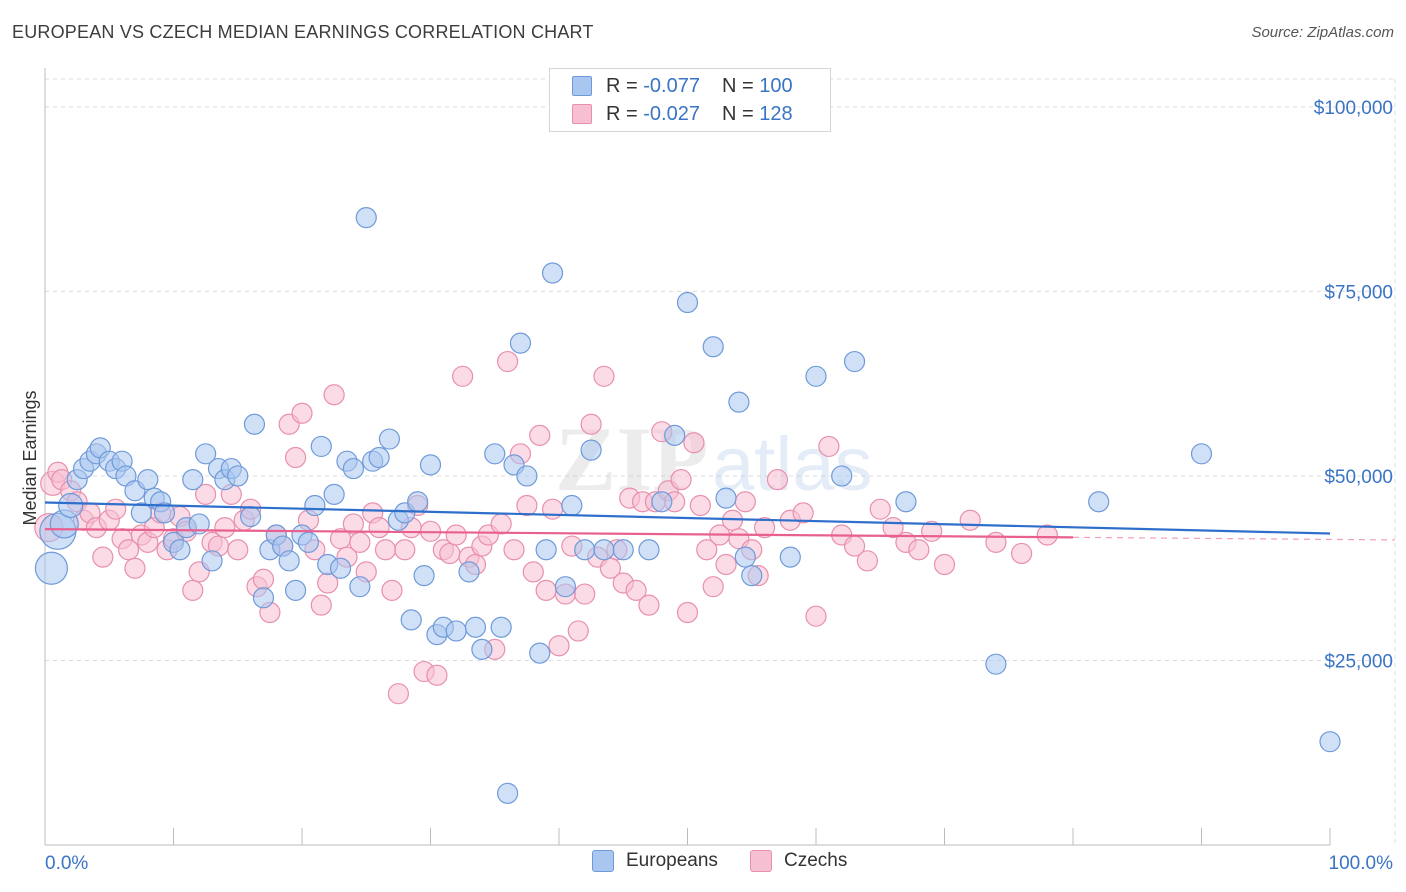 The image size is (1406, 892). What do you see at coordinates (1358, 477) in the screenshot?
I see `y-tick-label: $50,000` at bounding box center [1358, 477].